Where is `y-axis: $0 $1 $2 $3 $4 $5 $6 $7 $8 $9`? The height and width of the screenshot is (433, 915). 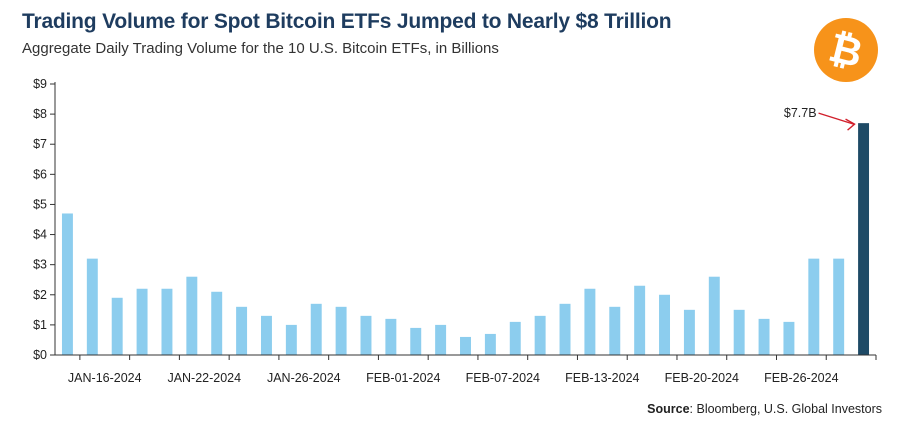 y-axis: $0 $1 $2 $3 $4 $5 $6 $7 $8 $9 is located at coordinates (44, 219).